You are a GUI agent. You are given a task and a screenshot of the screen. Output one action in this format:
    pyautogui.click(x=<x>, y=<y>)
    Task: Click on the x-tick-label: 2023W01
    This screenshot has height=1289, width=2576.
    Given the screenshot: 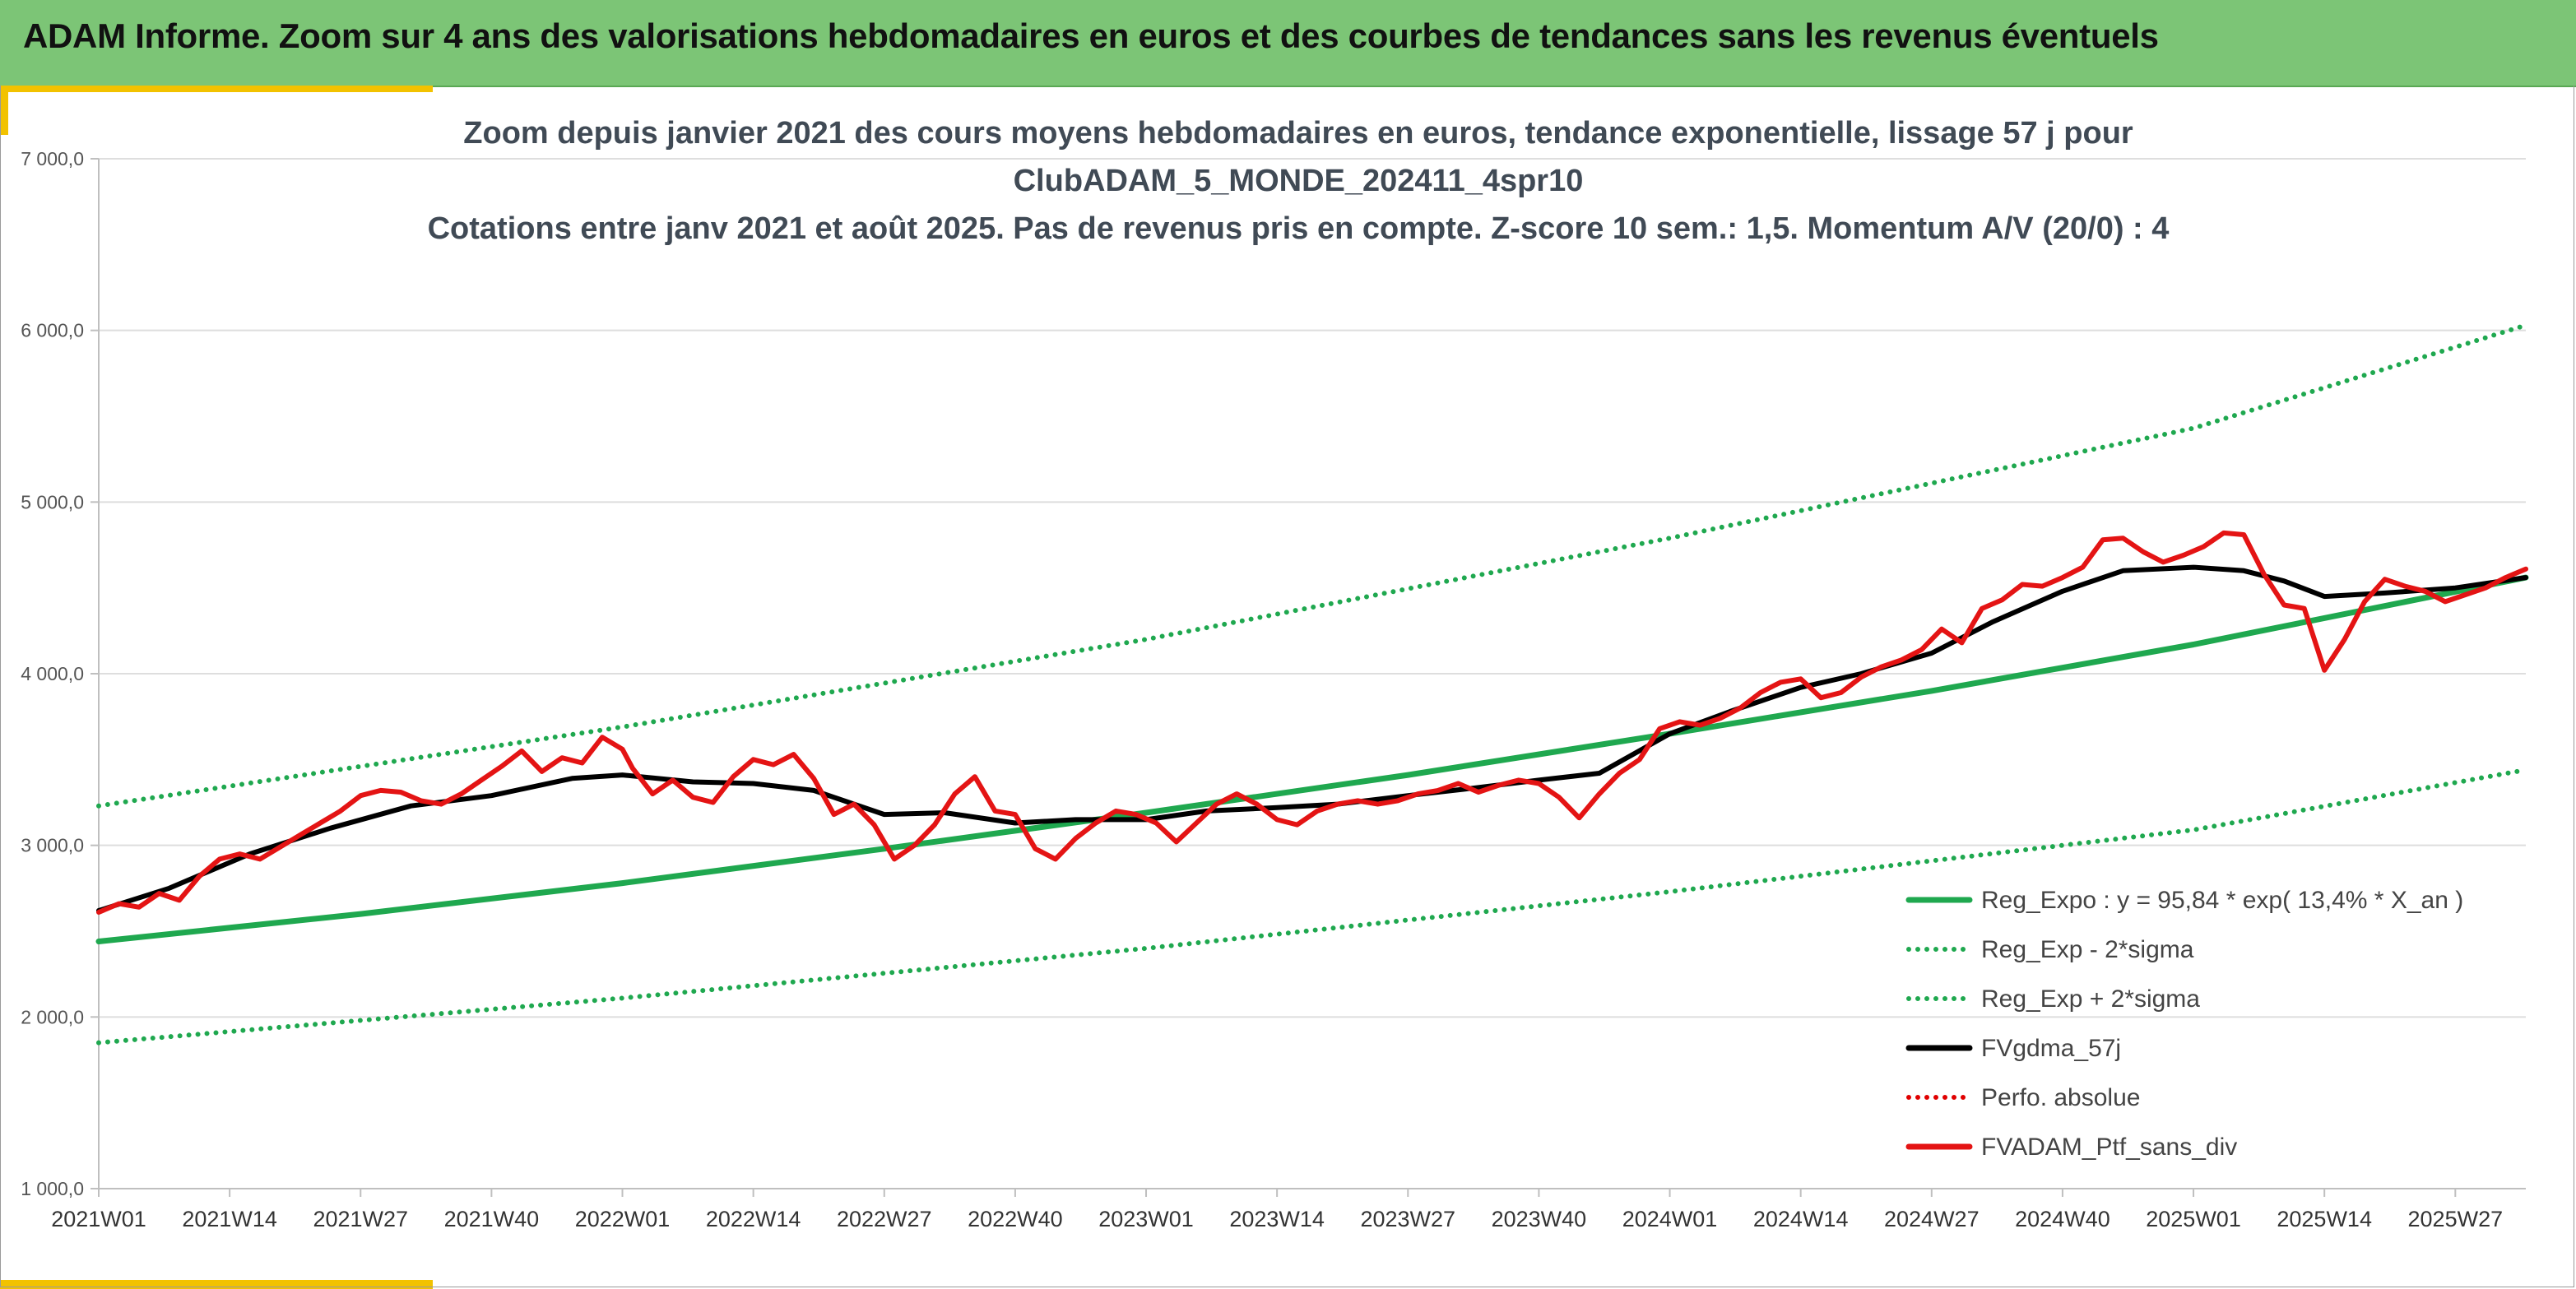 What is the action you would take?
    pyautogui.click(x=1146, y=1219)
    